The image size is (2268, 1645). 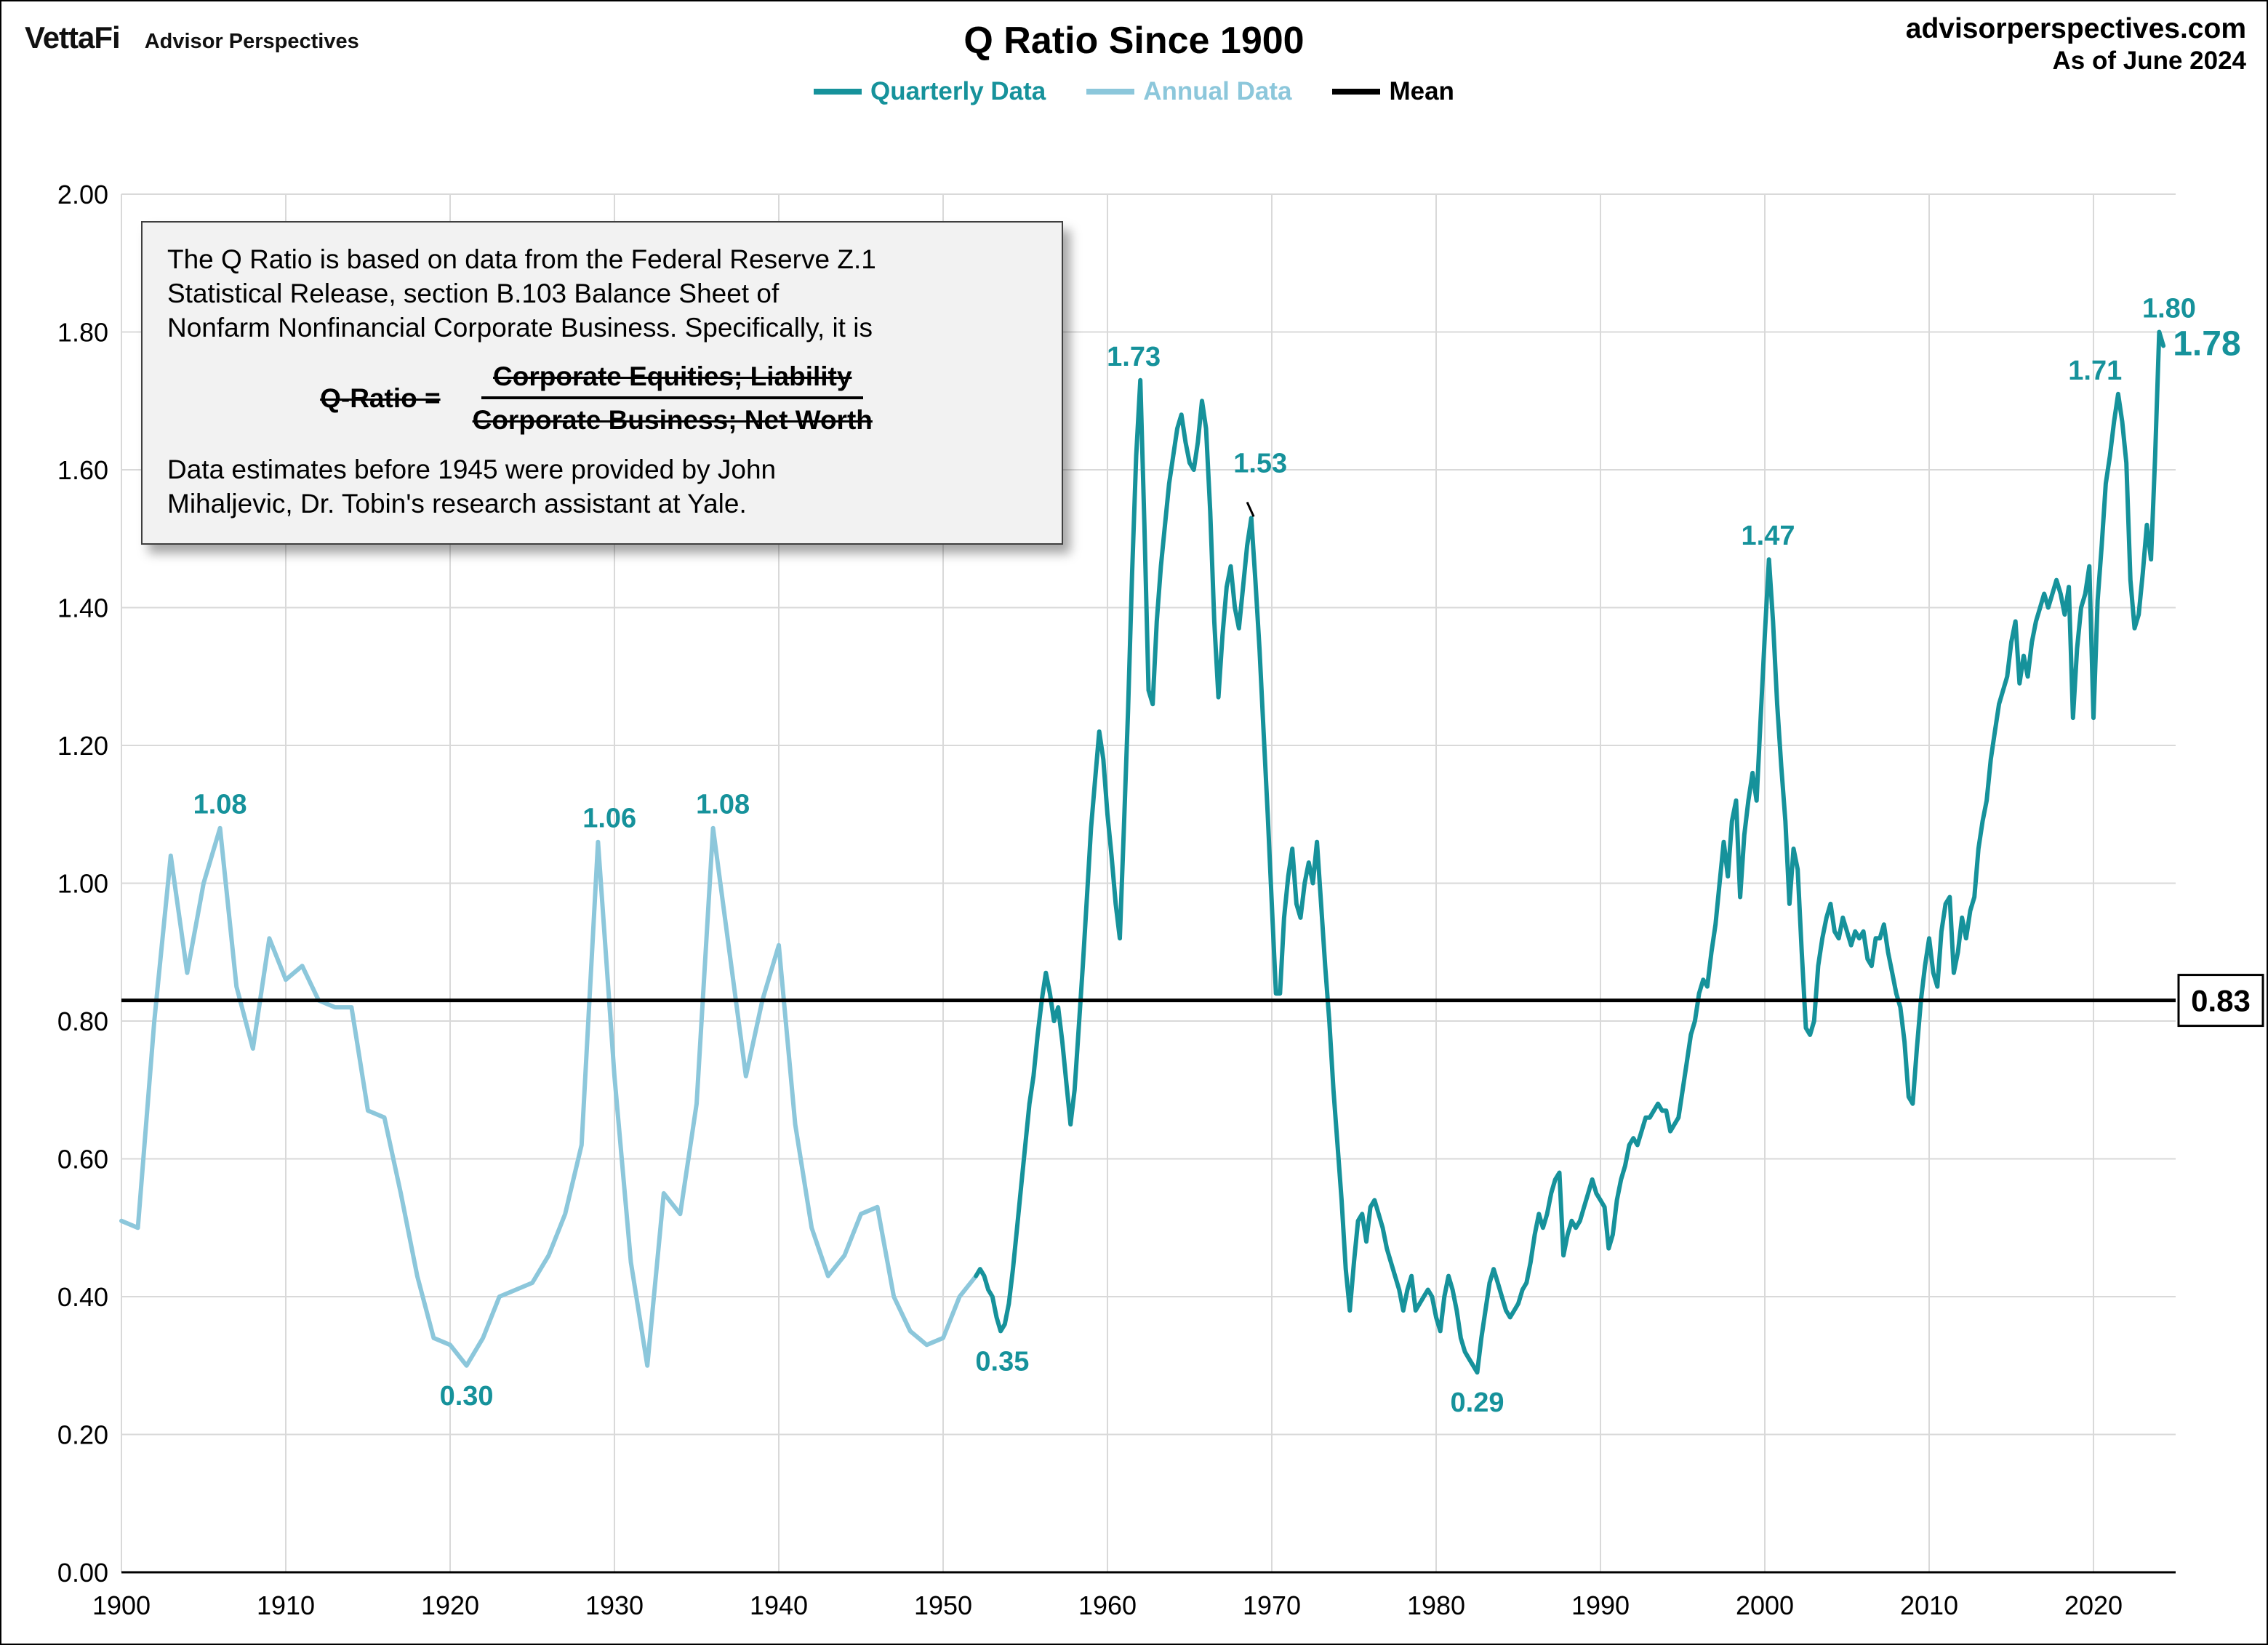 I want to click on logo-block: VettaFi Advisor Perspectives, so click(x=192, y=37).